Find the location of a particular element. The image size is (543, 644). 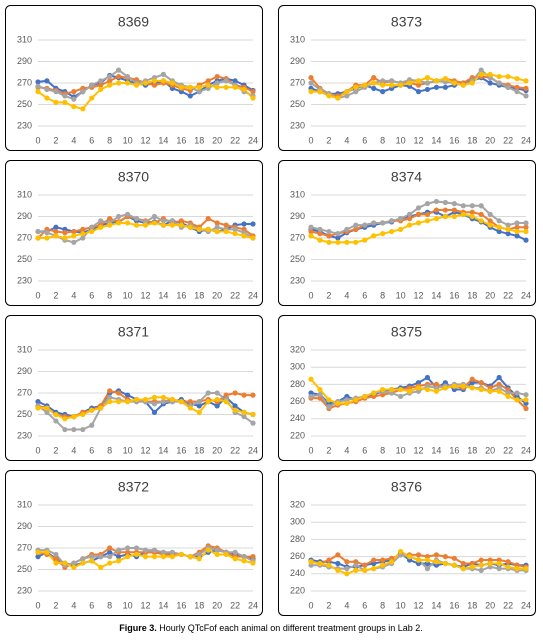

y-tick-label: 320 is located at coordinates (297, 349).